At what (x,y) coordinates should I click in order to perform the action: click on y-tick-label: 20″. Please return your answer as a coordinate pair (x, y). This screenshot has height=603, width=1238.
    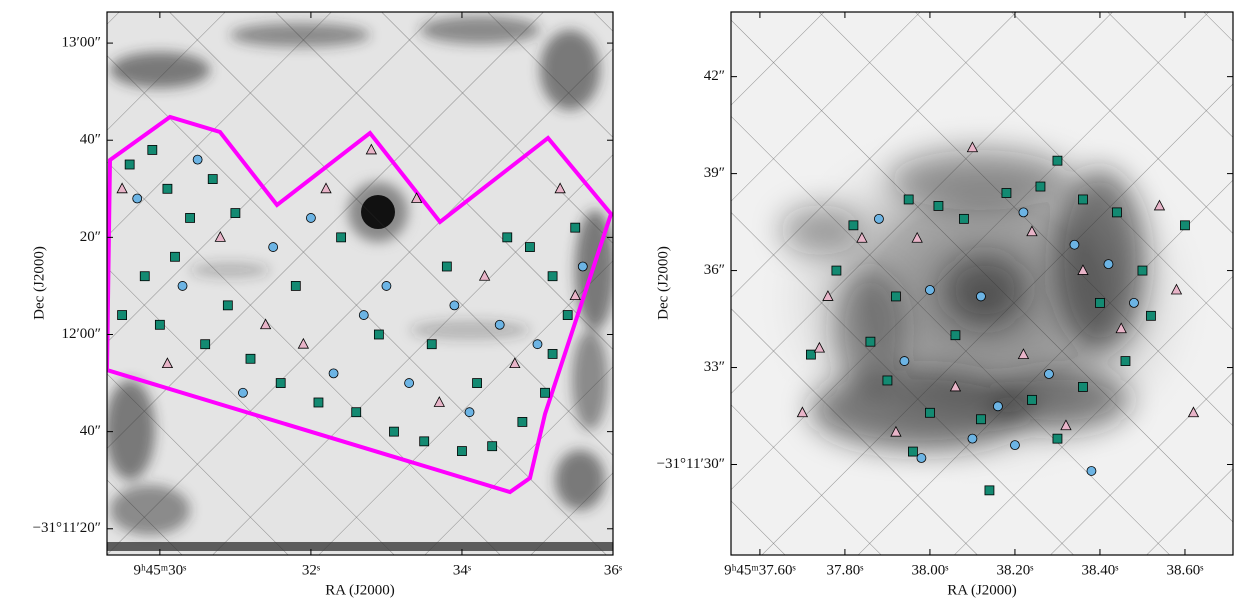
    Looking at the image, I should click on (90, 237).